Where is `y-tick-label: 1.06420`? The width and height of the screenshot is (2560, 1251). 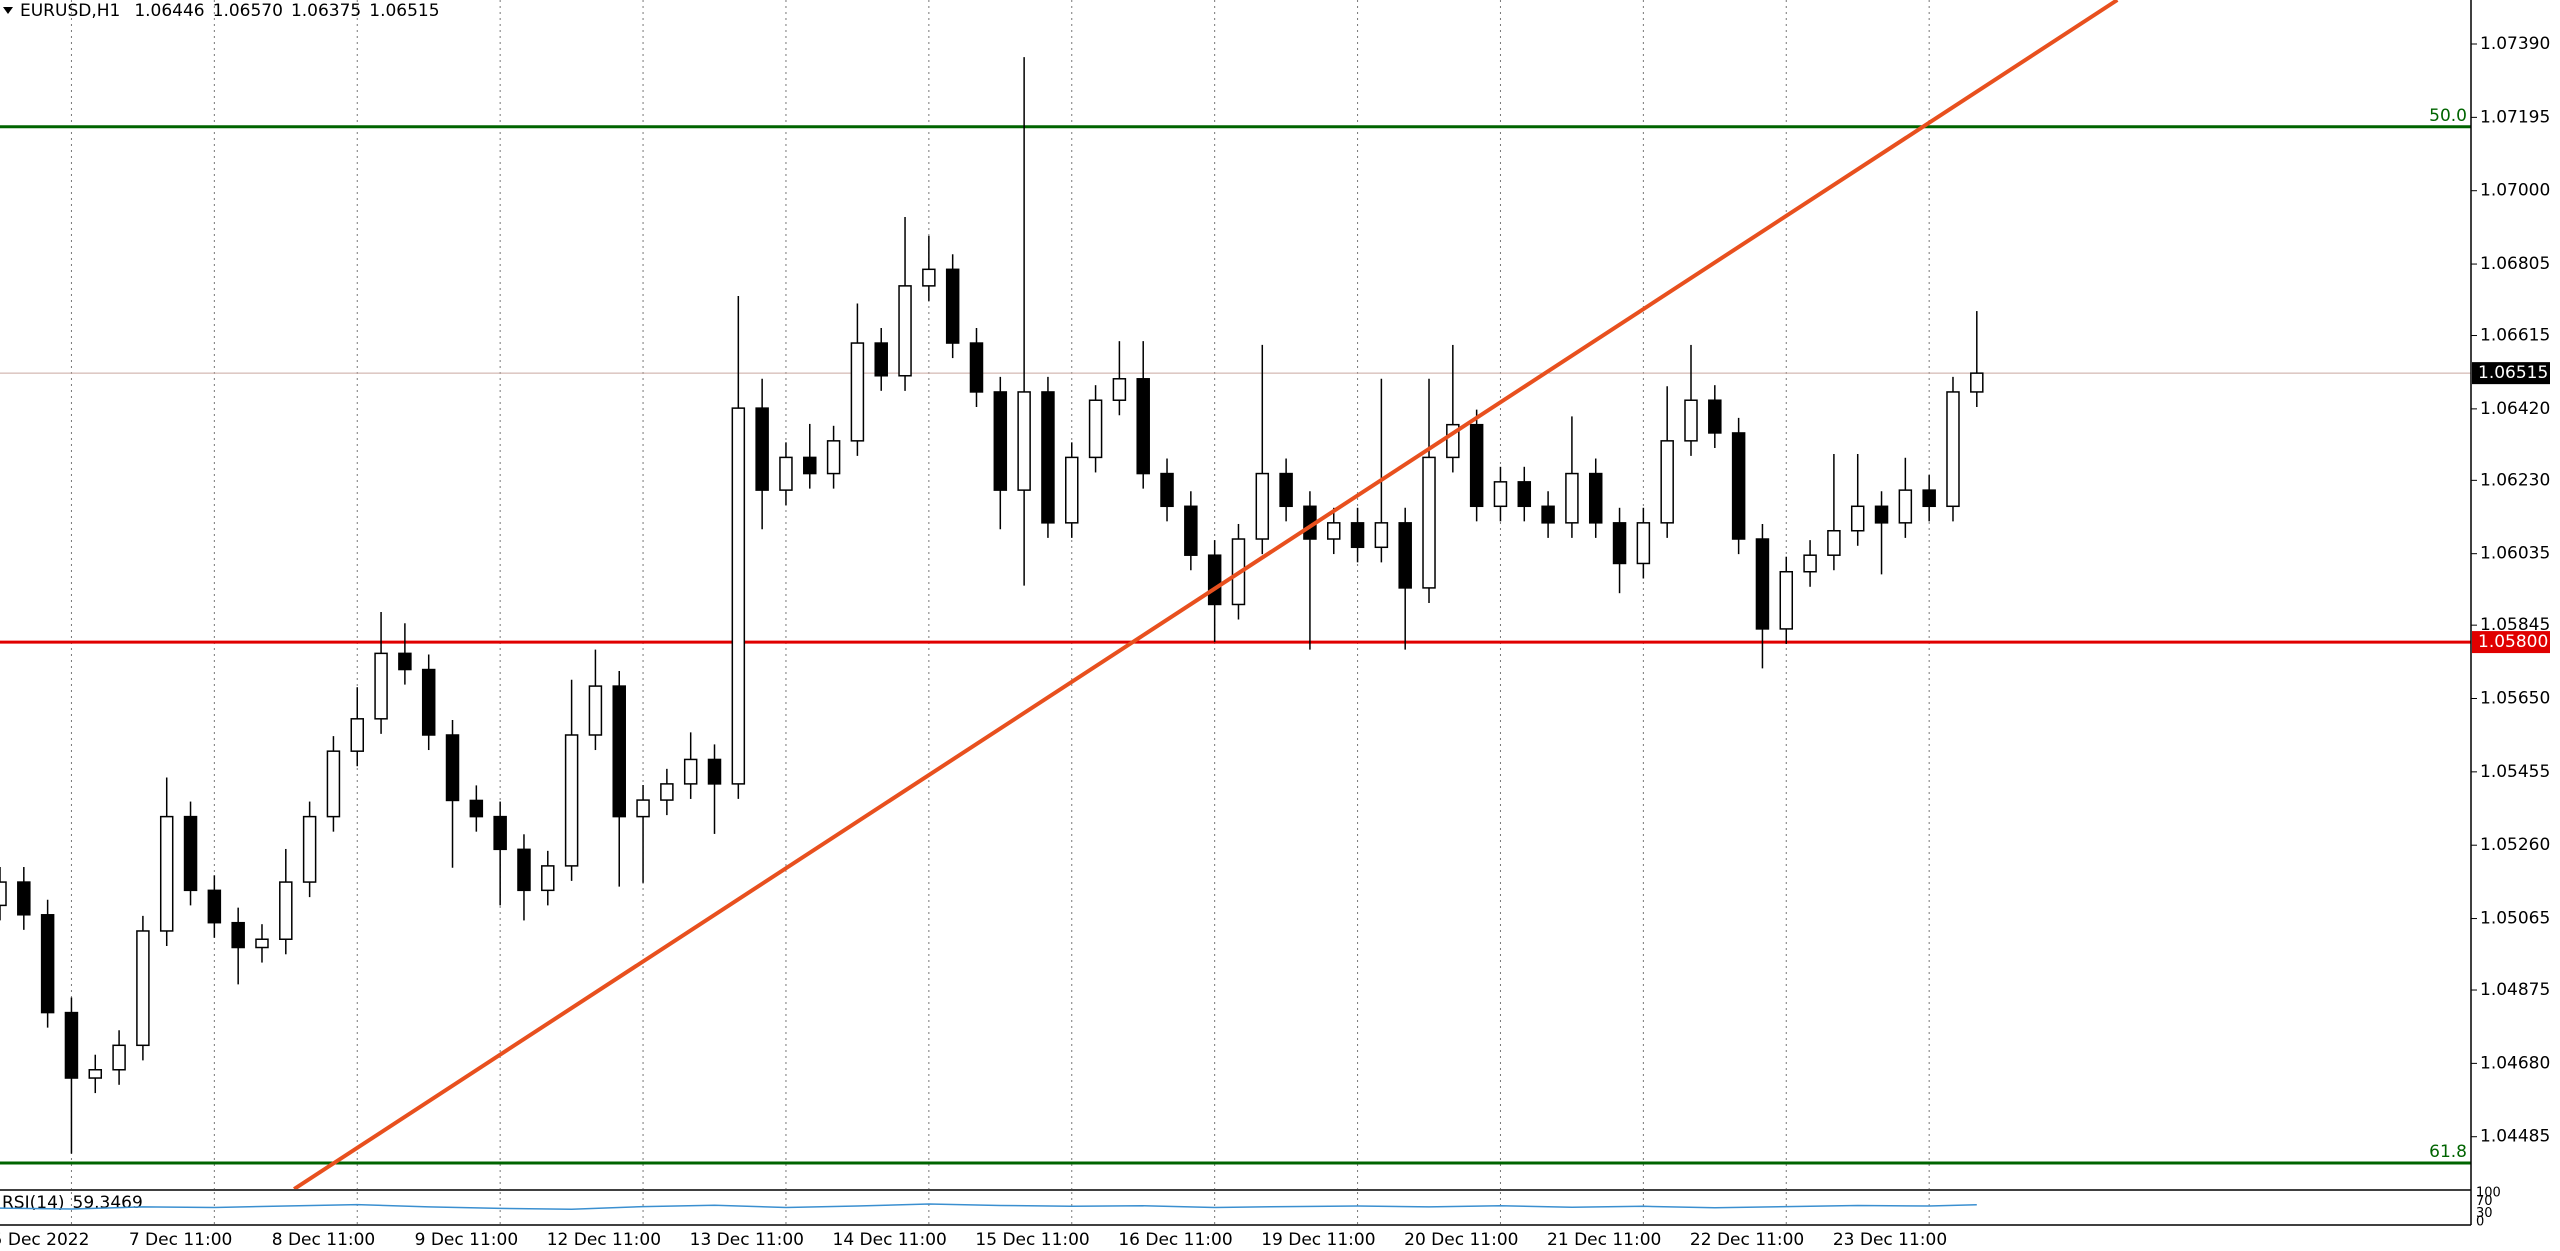
y-tick-label: 1.06420 is located at coordinates (2515, 409).